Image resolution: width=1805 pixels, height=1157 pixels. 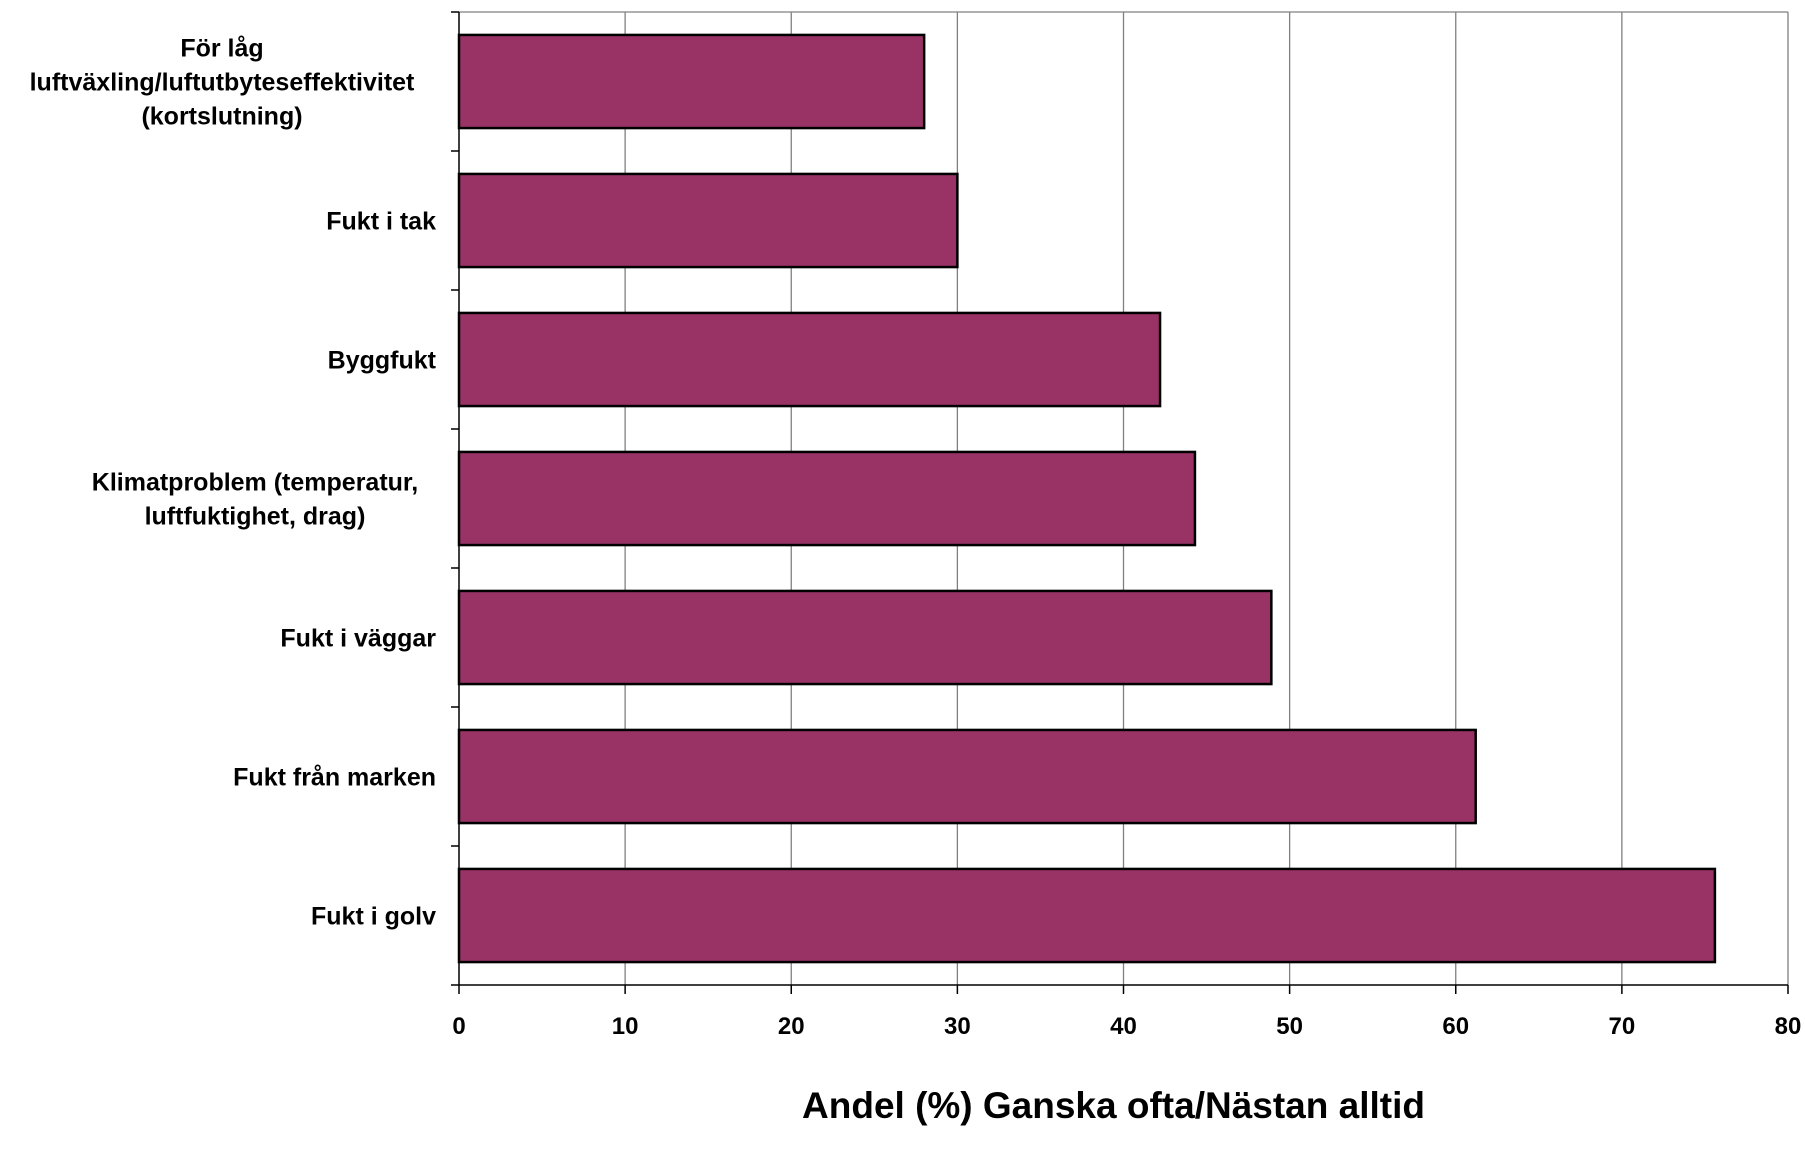 What do you see at coordinates (1123, 1026) in the screenshot?
I see `x-tick-label: 40` at bounding box center [1123, 1026].